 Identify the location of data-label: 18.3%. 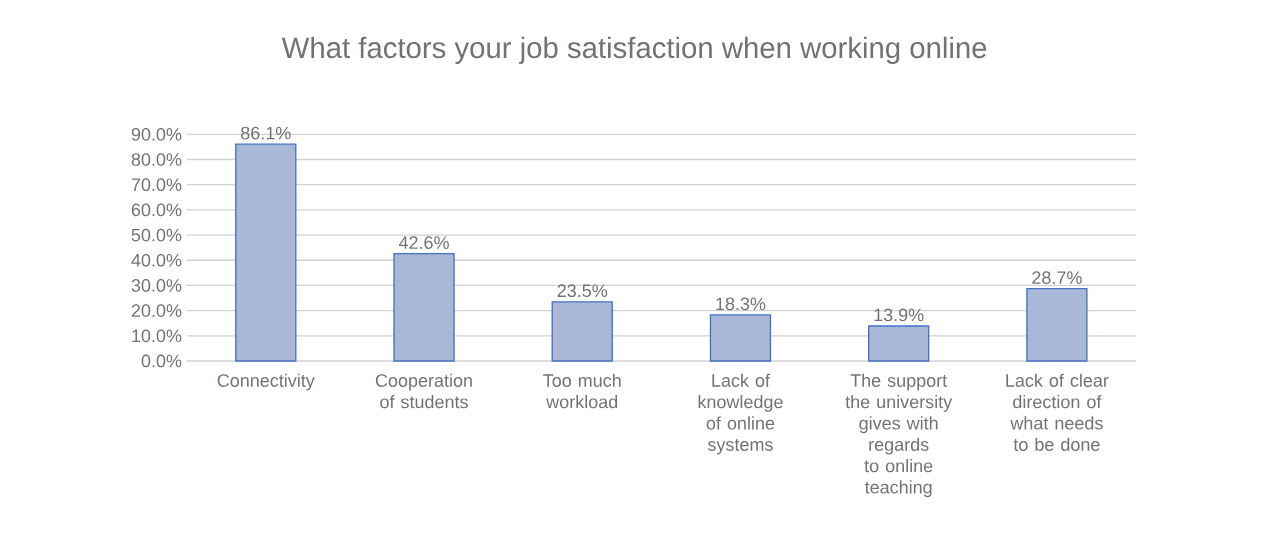
(741, 304).